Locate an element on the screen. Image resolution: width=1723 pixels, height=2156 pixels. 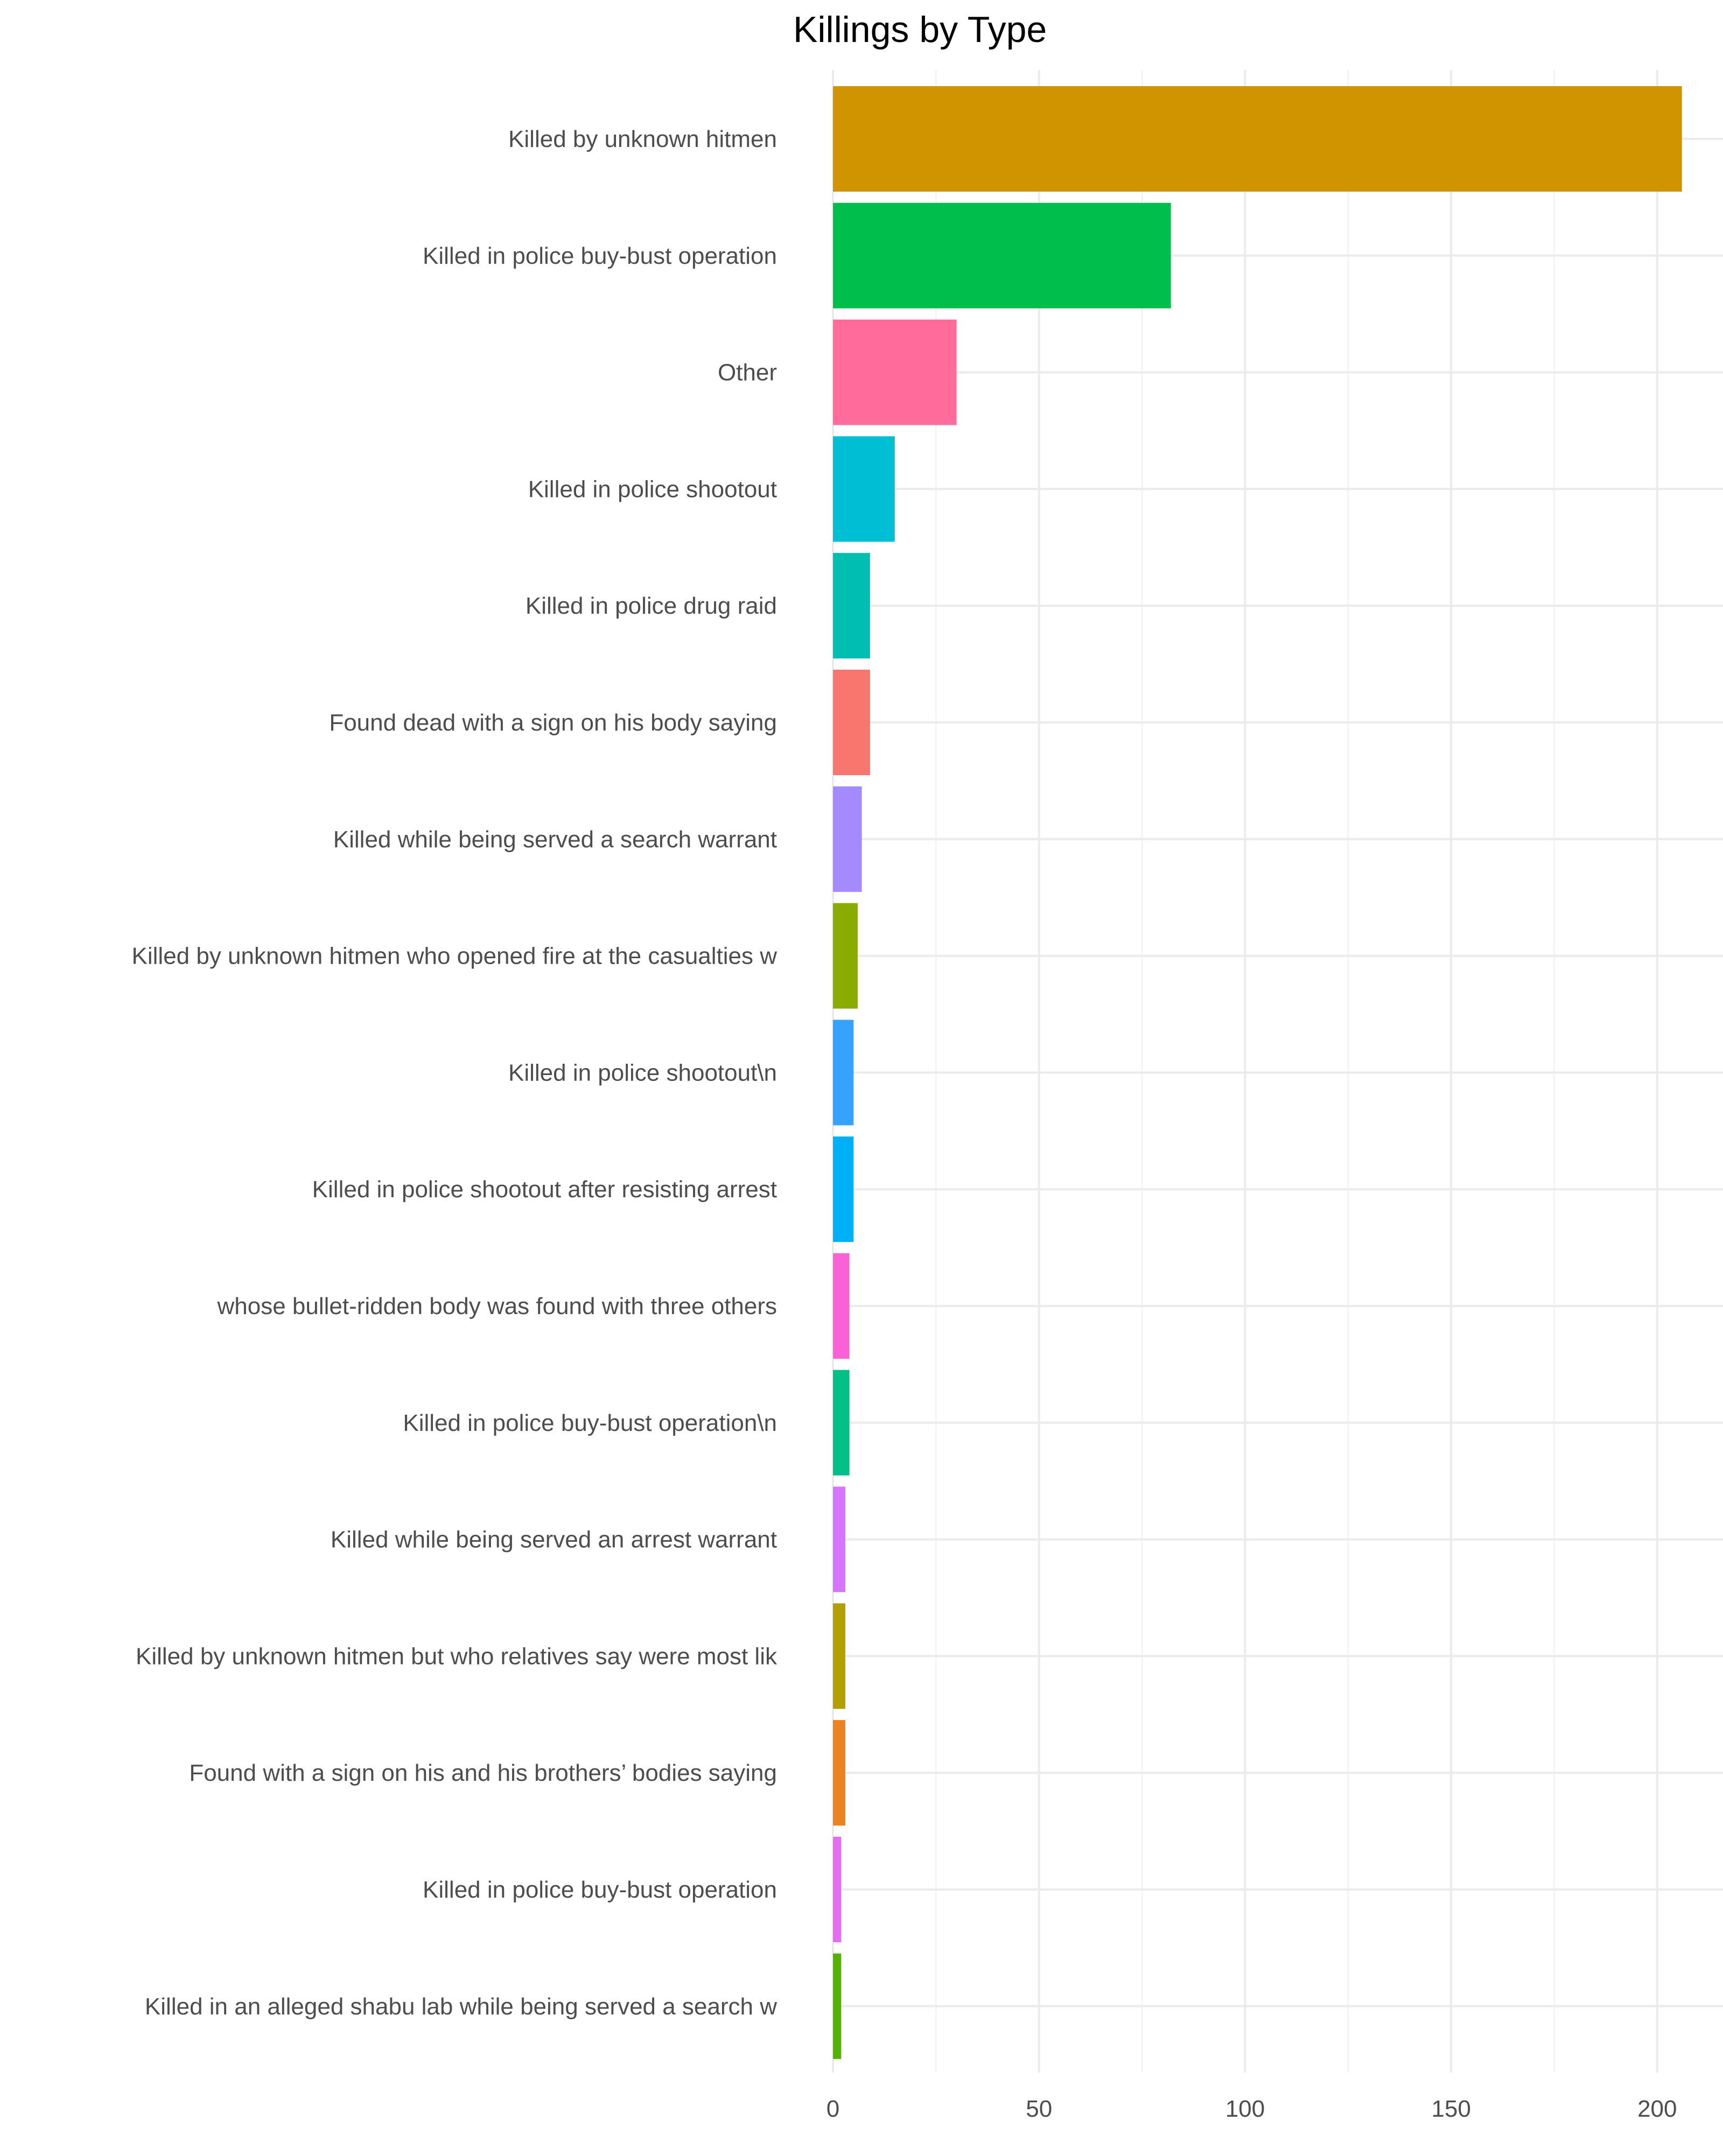
chart-title: Killings by Type is located at coordinates (920, 29).